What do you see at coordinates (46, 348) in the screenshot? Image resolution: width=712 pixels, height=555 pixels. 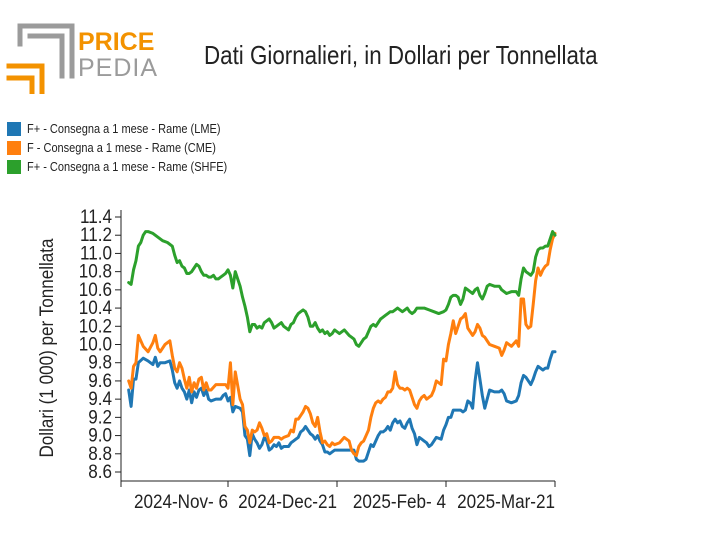 I see `y-axis-label: Dollari (1 000) per Tonnellata` at bounding box center [46, 348].